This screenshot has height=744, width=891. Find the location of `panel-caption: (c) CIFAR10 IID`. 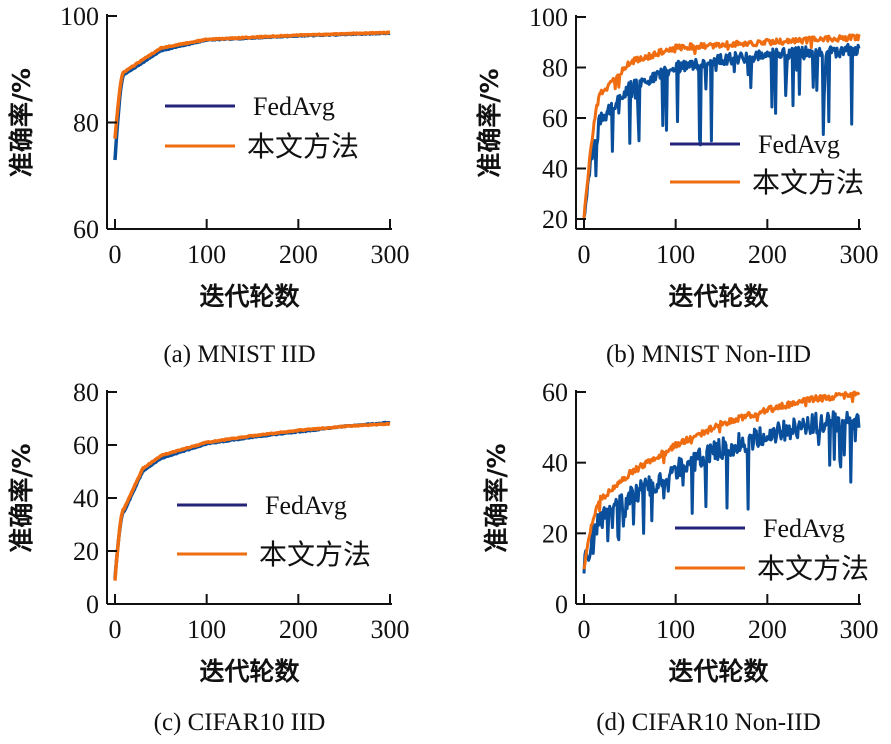

panel-caption: (c) CIFAR10 IID is located at coordinates (240, 722).